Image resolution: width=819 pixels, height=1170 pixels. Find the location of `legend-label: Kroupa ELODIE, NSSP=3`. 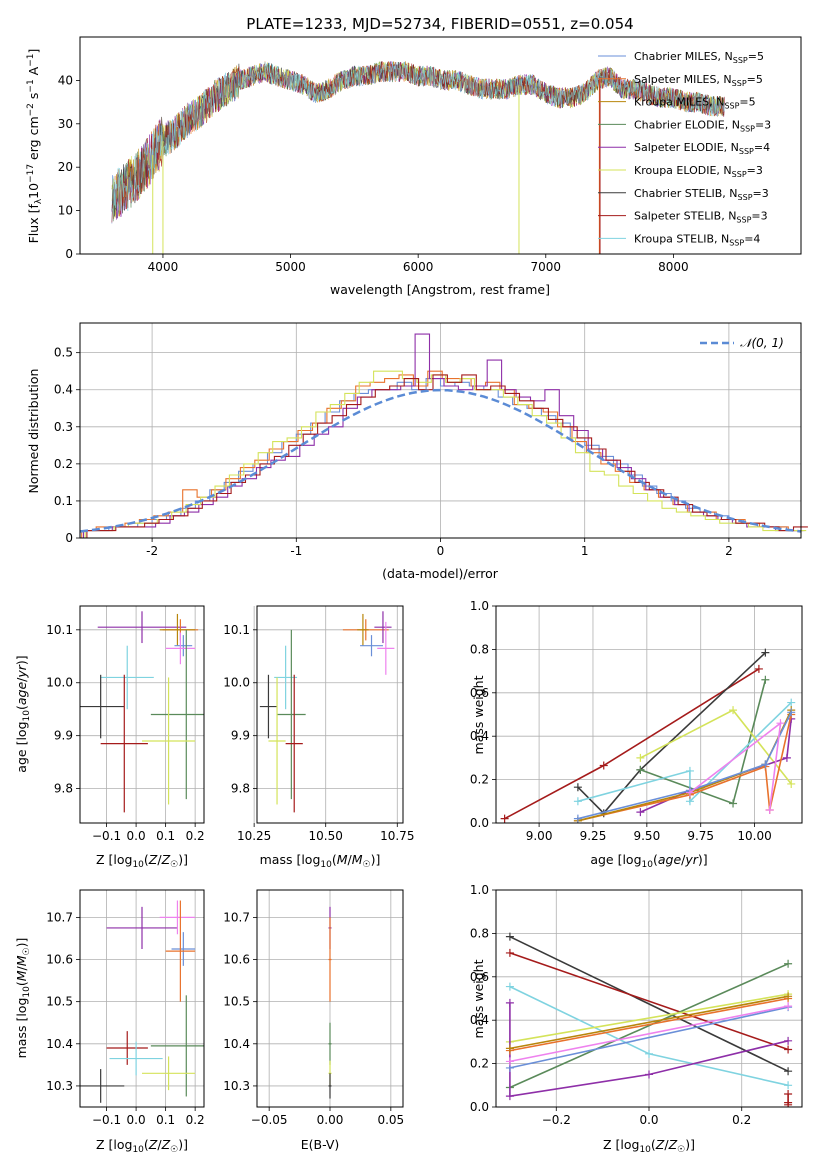

legend-label: Kroupa ELODIE, NSSP=3 is located at coordinates (698, 171).